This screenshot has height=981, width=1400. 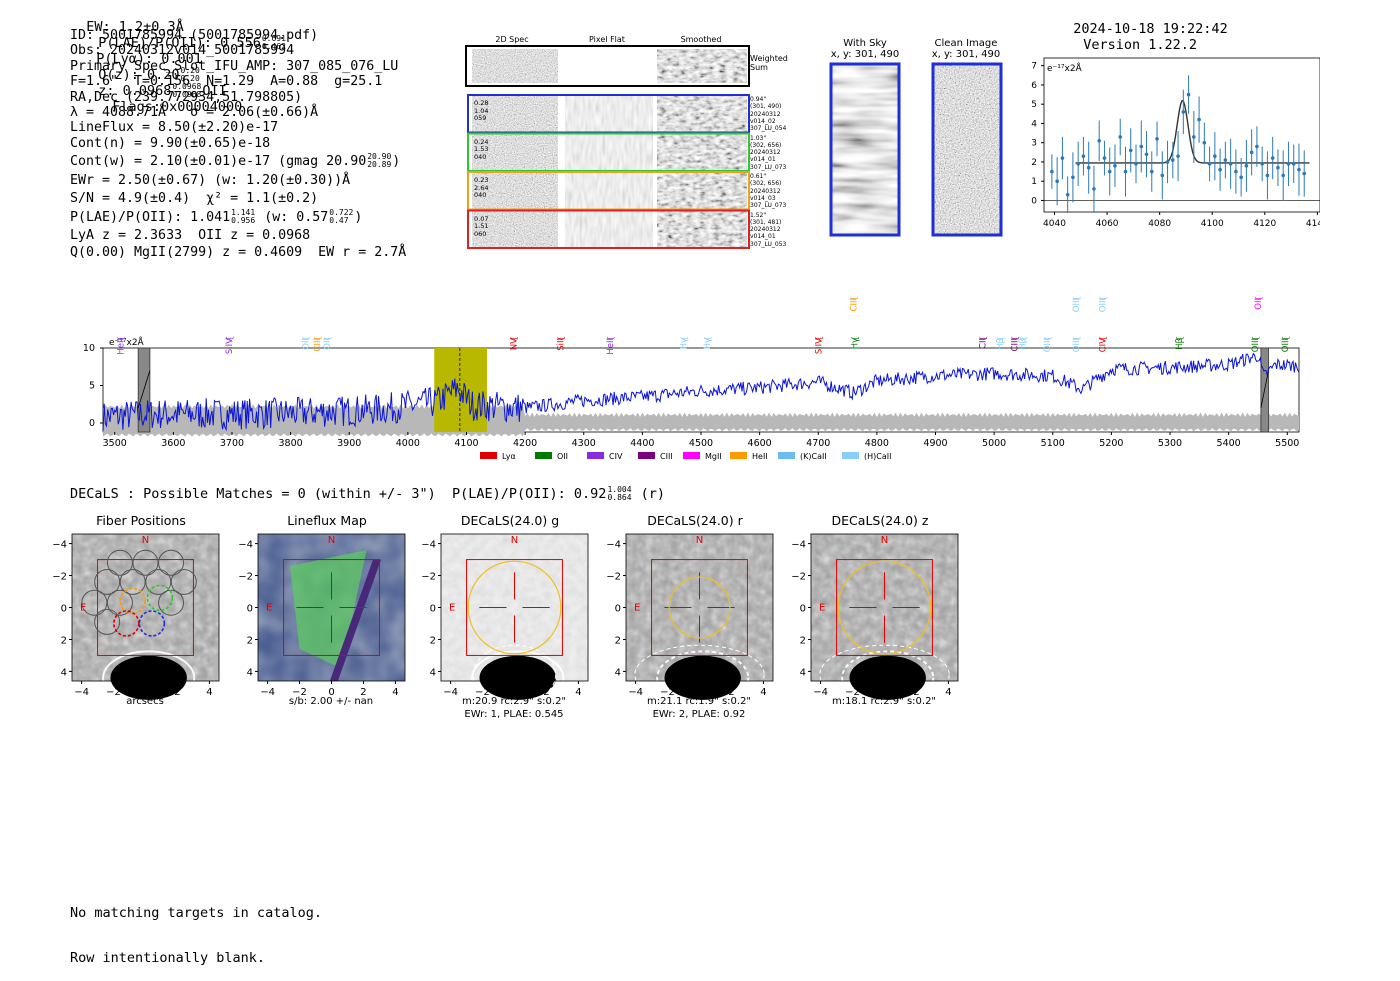 What do you see at coordinates (701, 443) in the screenshot?
I see `spec-x-tick-label: 4500` at bounding box center [701, 443].